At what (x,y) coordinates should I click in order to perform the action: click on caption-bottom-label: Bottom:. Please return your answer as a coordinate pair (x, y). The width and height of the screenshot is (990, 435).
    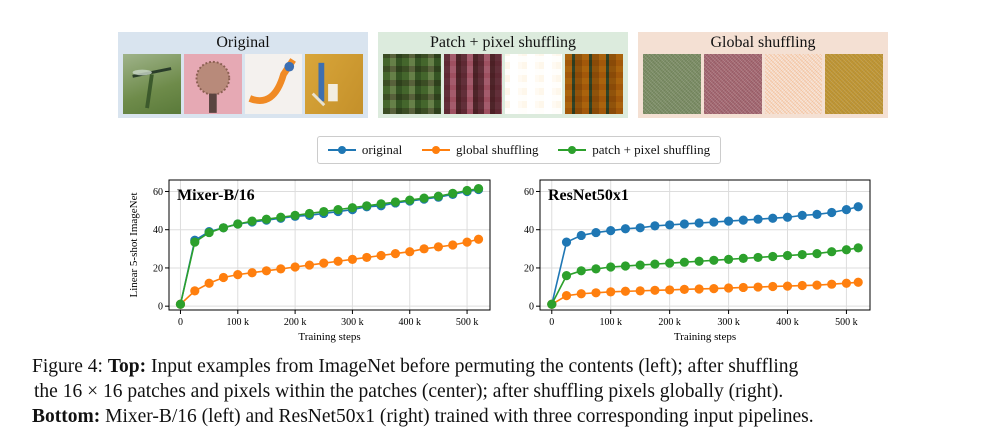
    Looking at the image, I should click on (66, 416).